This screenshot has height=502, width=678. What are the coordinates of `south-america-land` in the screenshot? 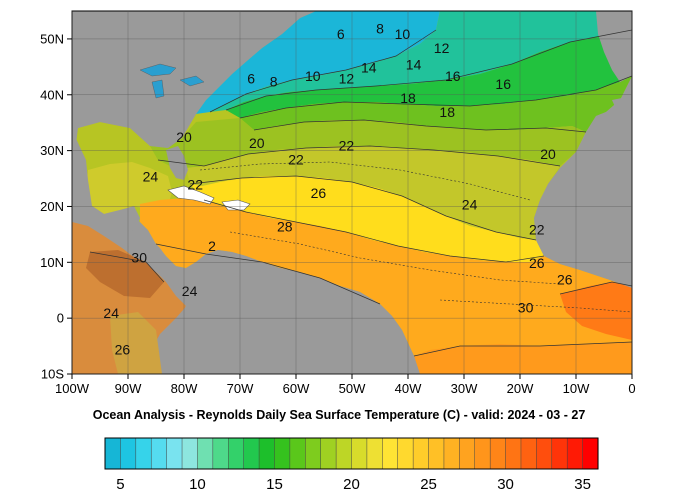 It's located at (295, 312).